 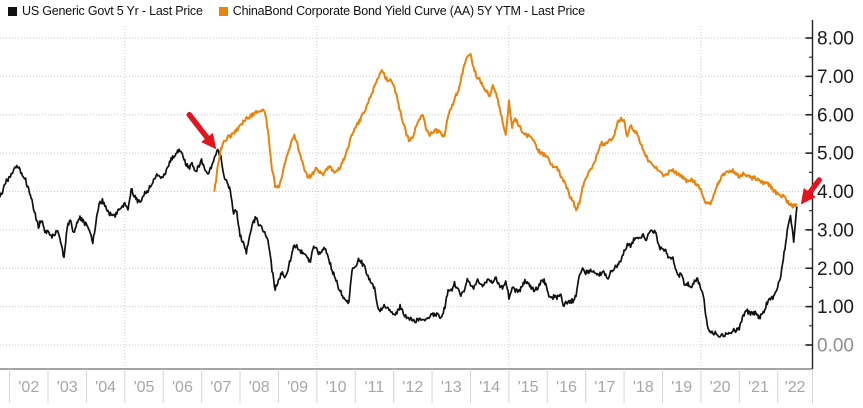 I want to click on y-tick-label: 6.00, so click(x=835, y=115).